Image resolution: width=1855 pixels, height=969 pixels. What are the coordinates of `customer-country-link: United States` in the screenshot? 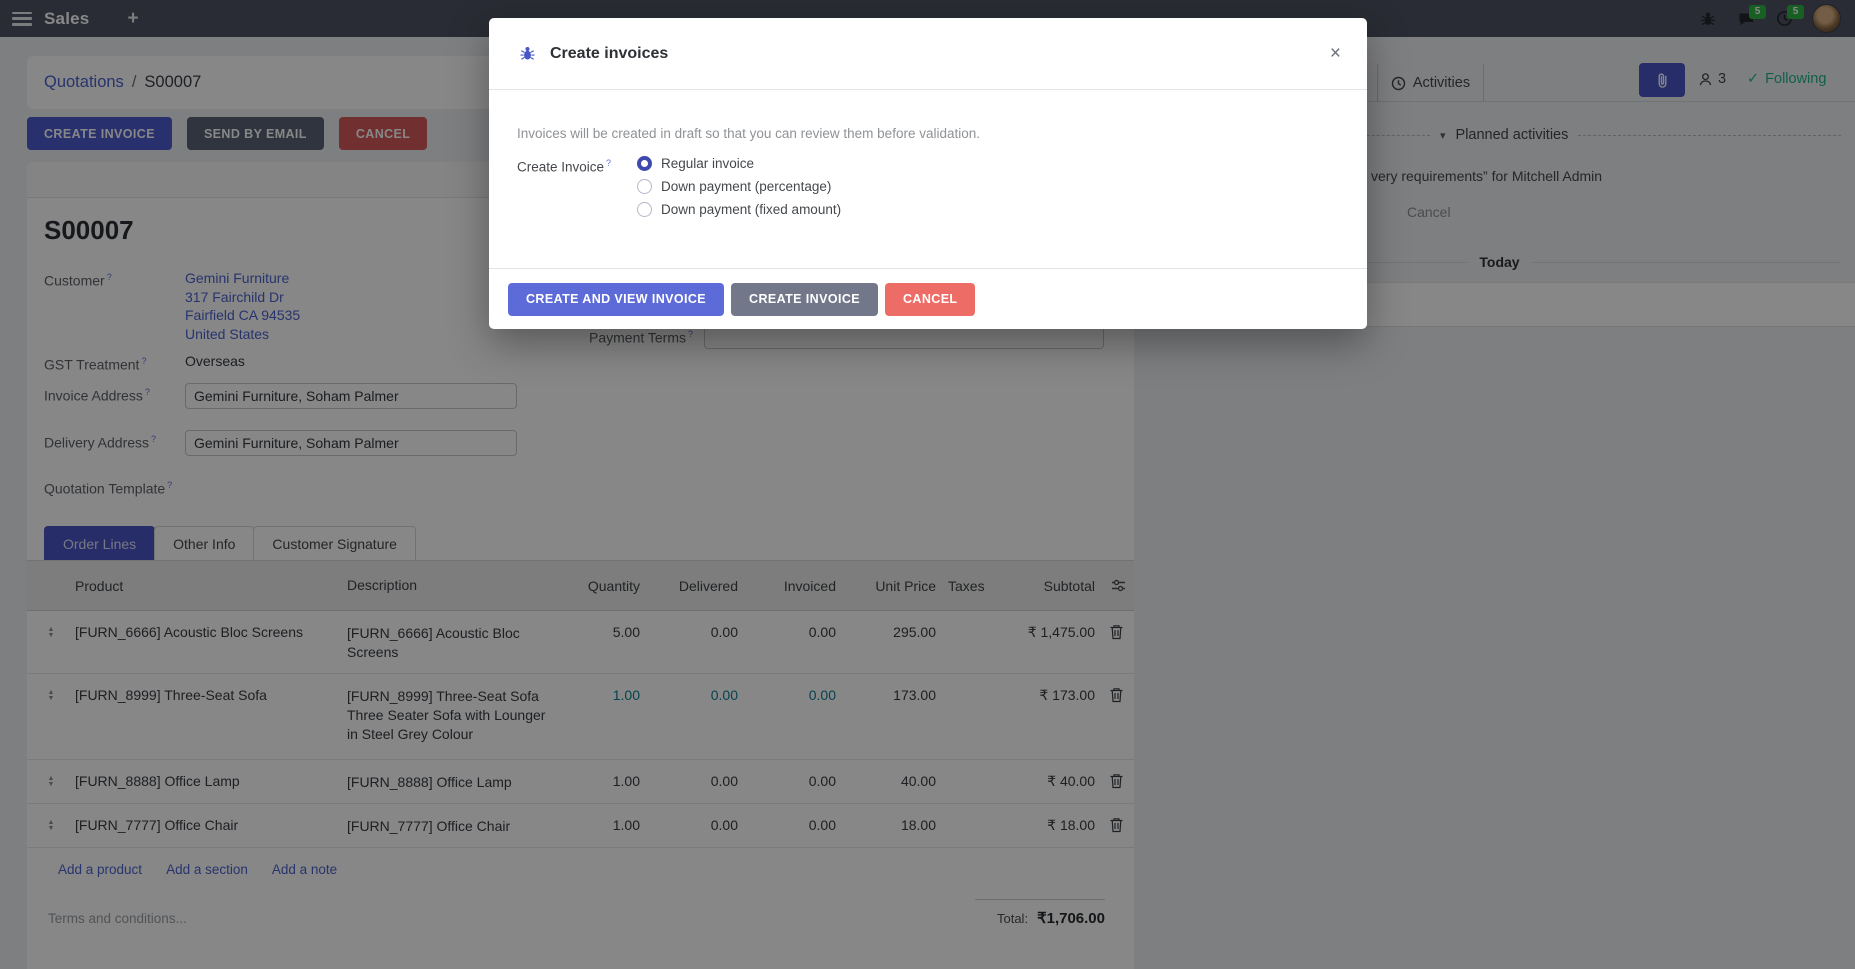 It's located at (227, 333).